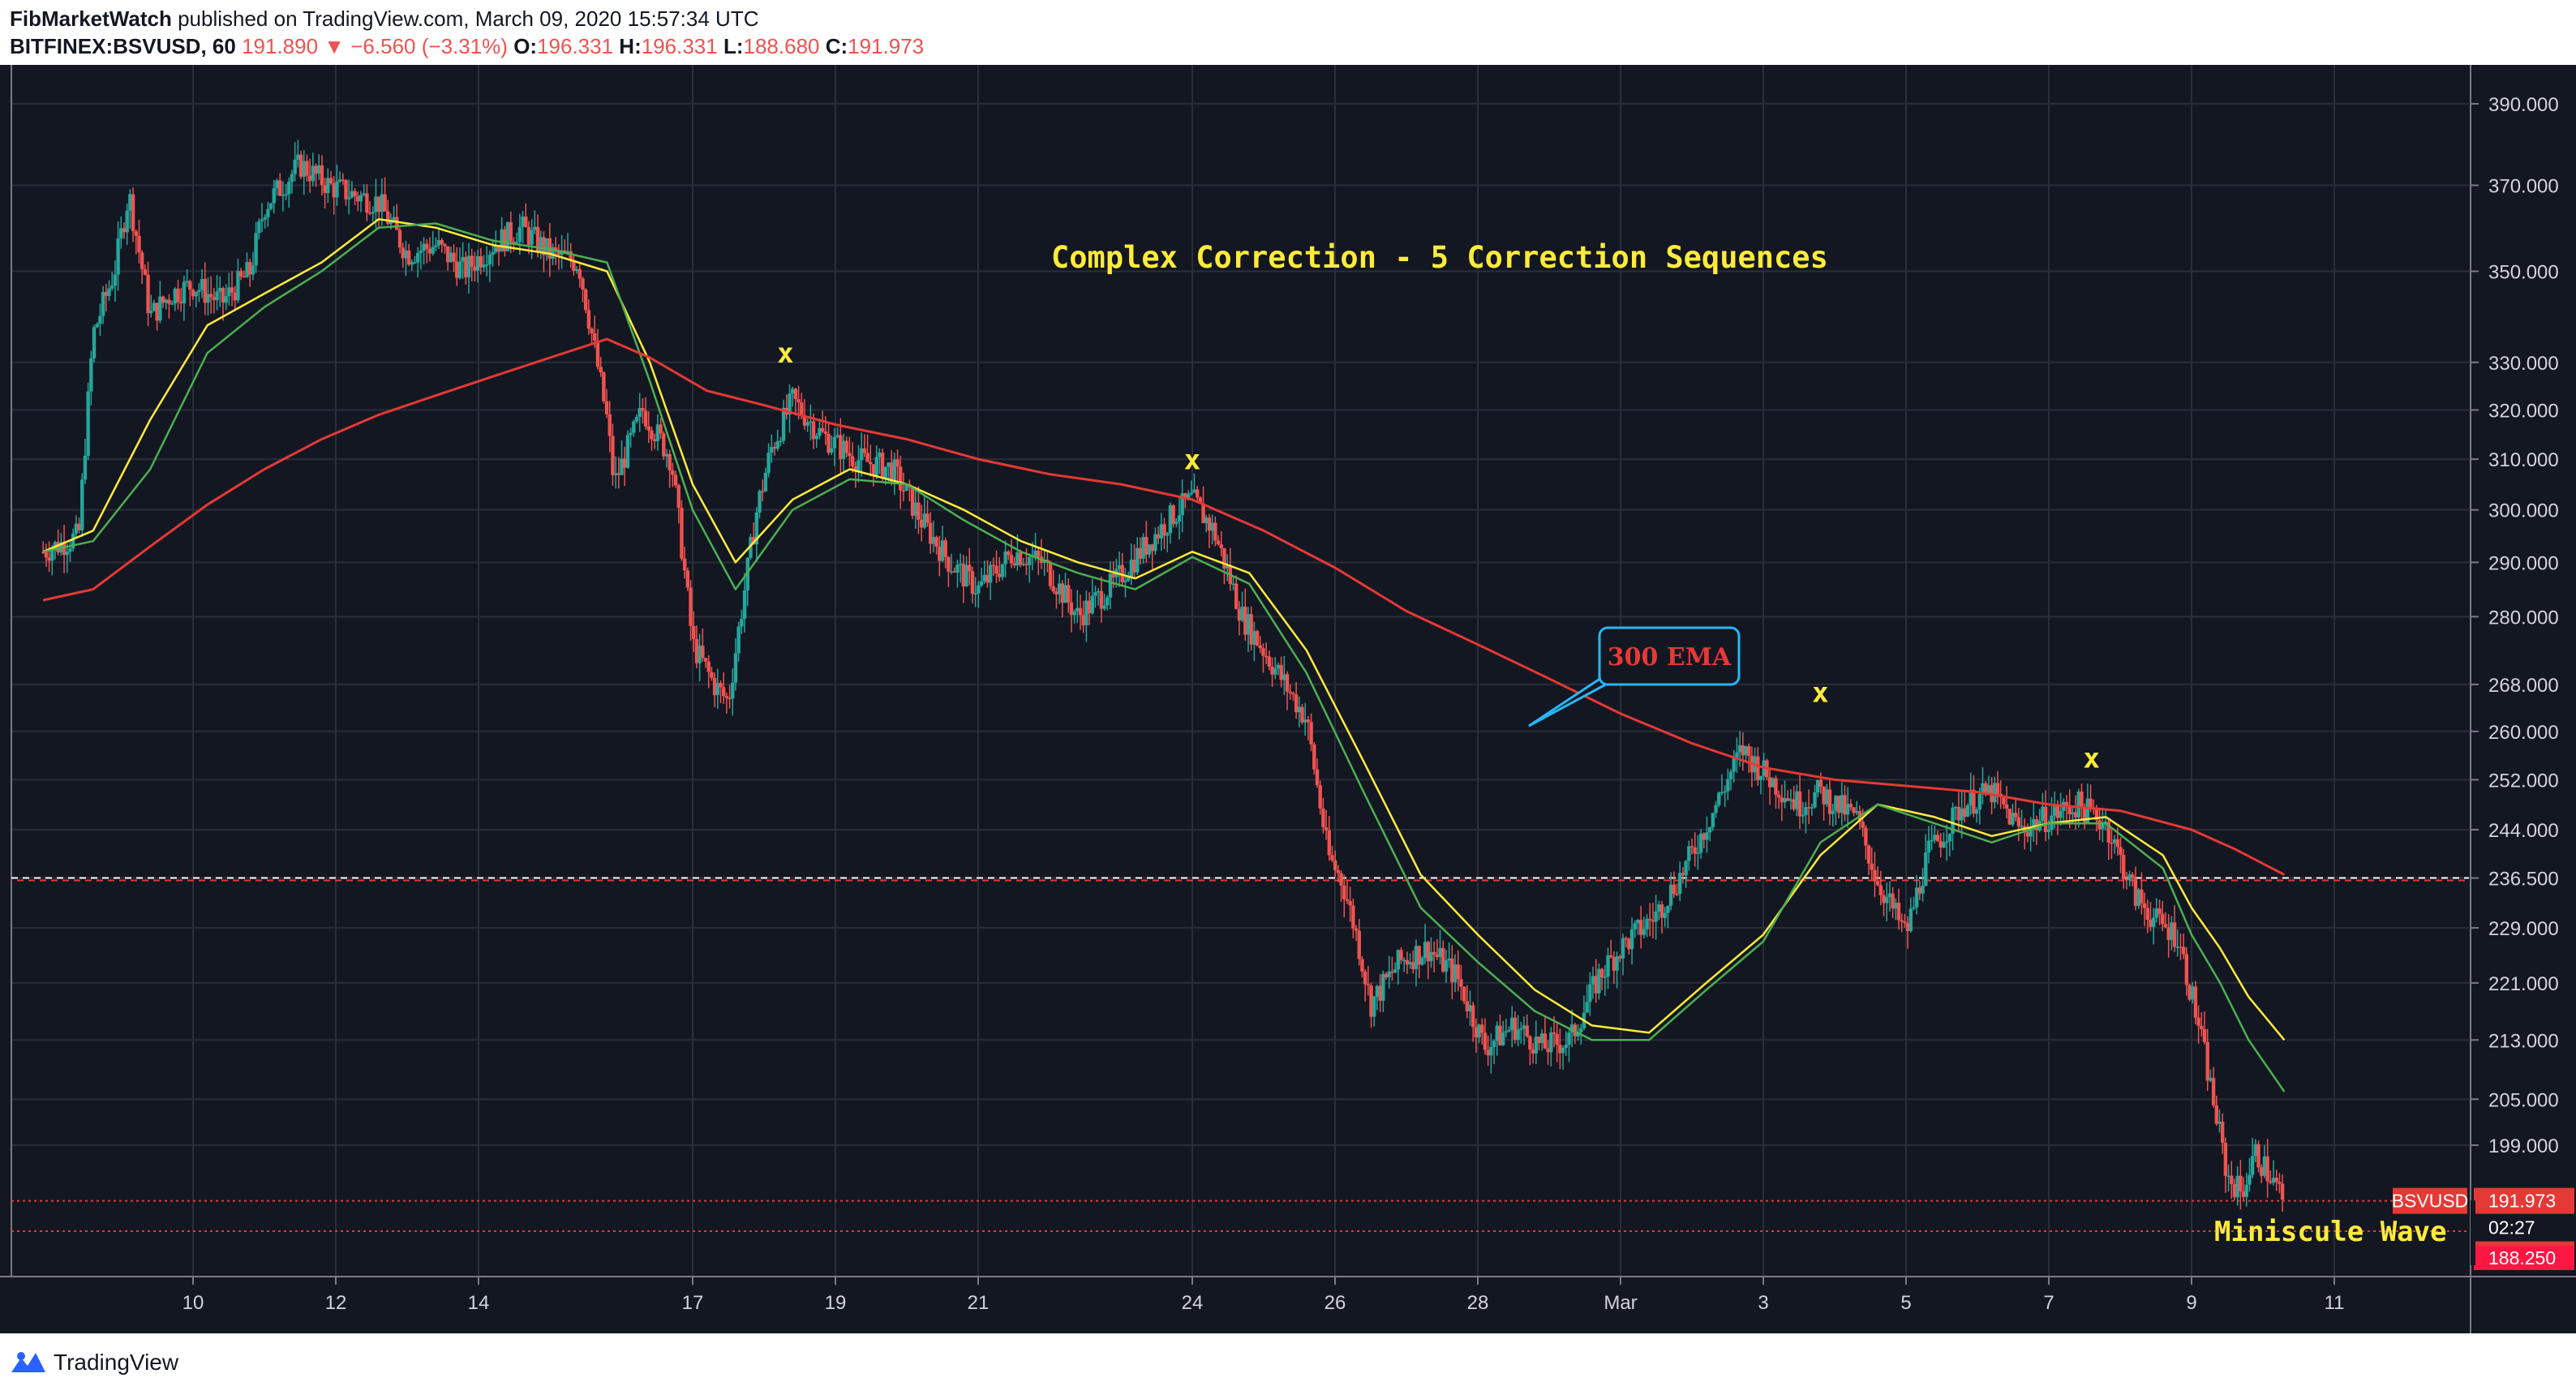  I want to click on author-name: FibMarketWatch, so click(91, 18).